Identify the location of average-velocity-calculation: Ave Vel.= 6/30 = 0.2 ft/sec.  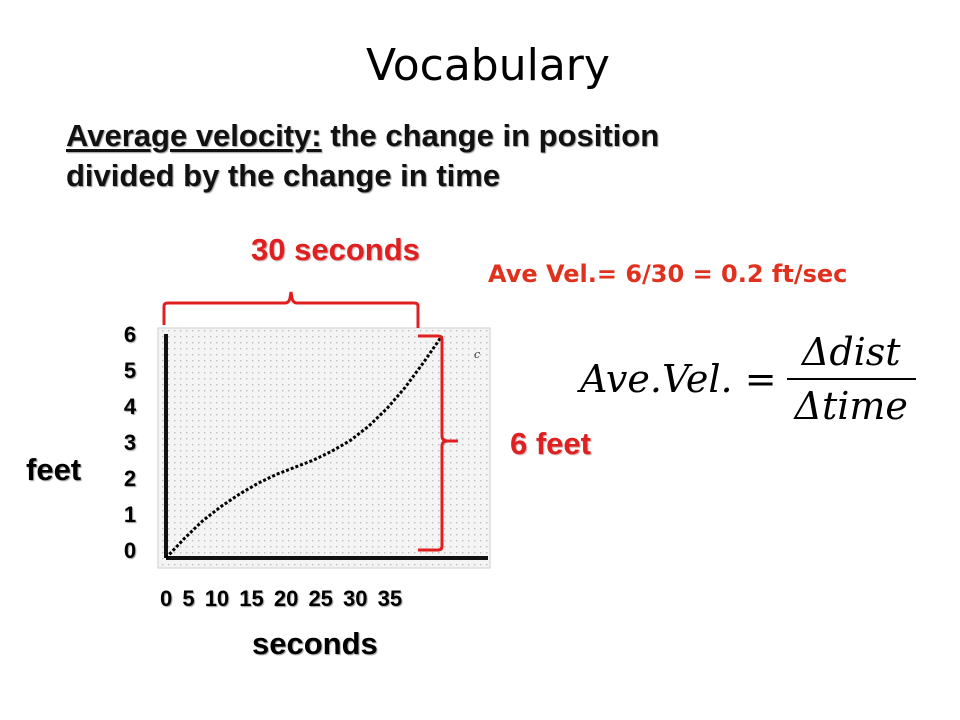
(668, 274).